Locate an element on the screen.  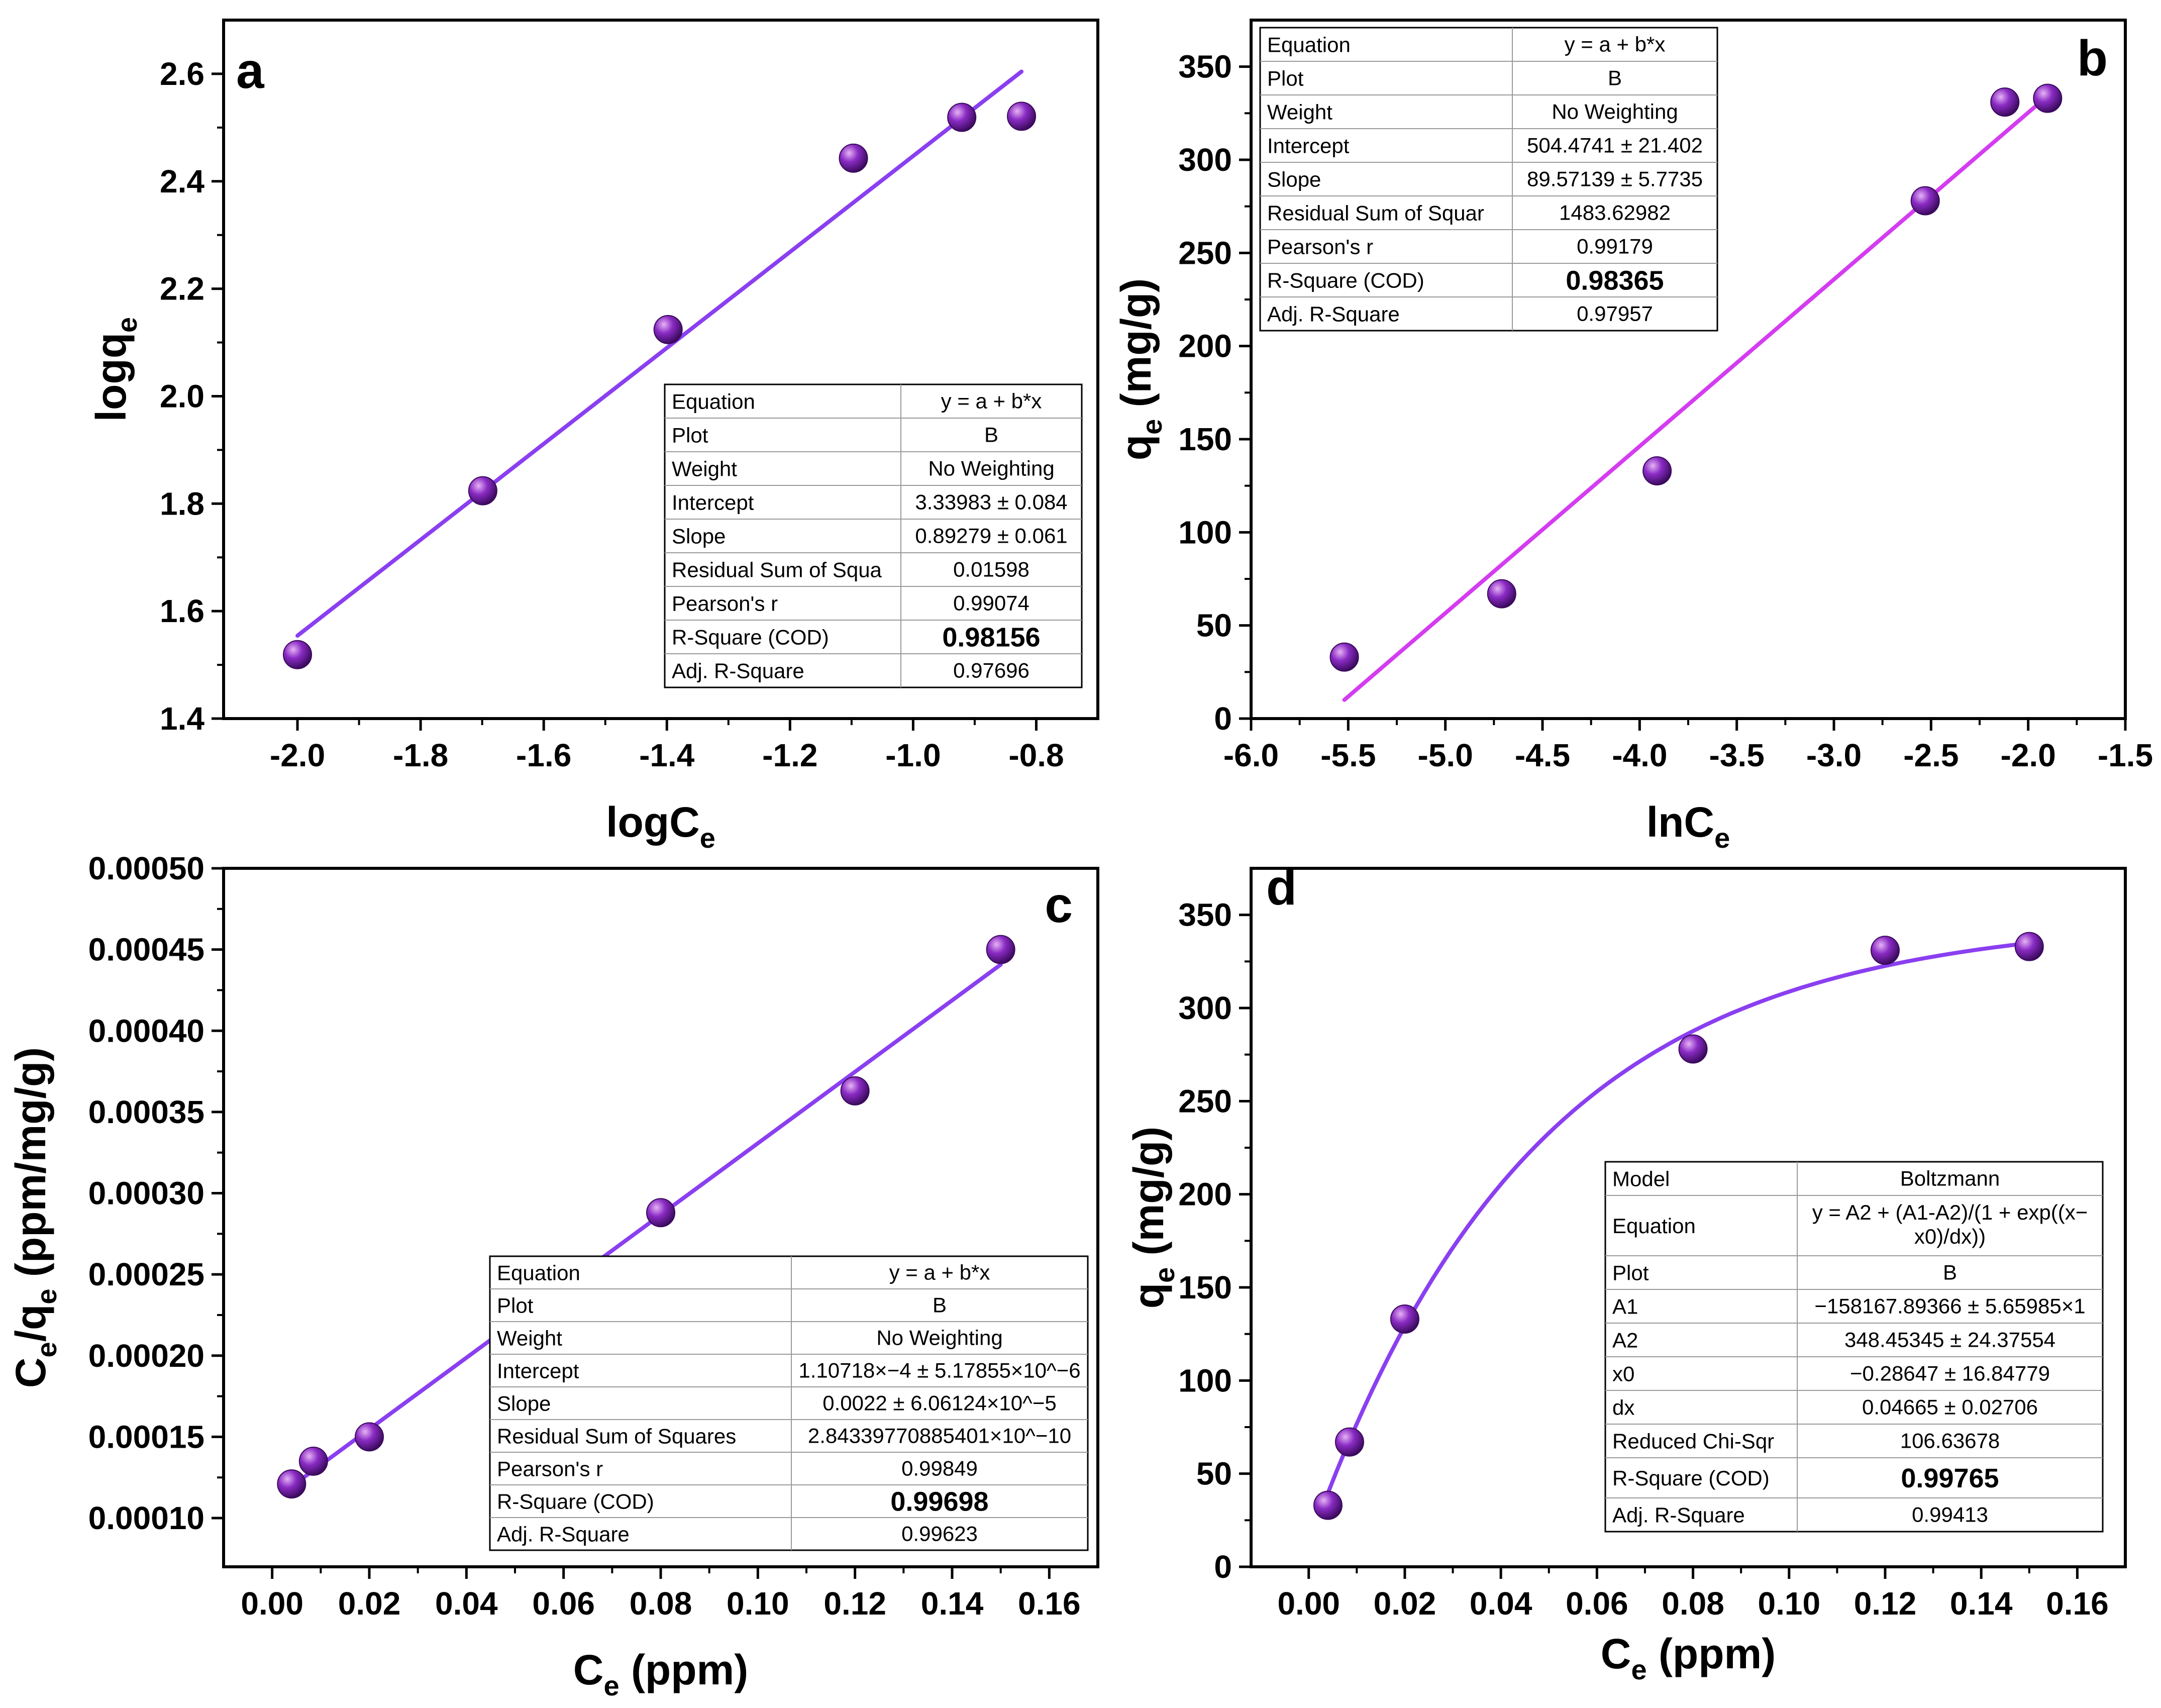
stats-row-value: 0.97696 is located at coordinates (991, 671).